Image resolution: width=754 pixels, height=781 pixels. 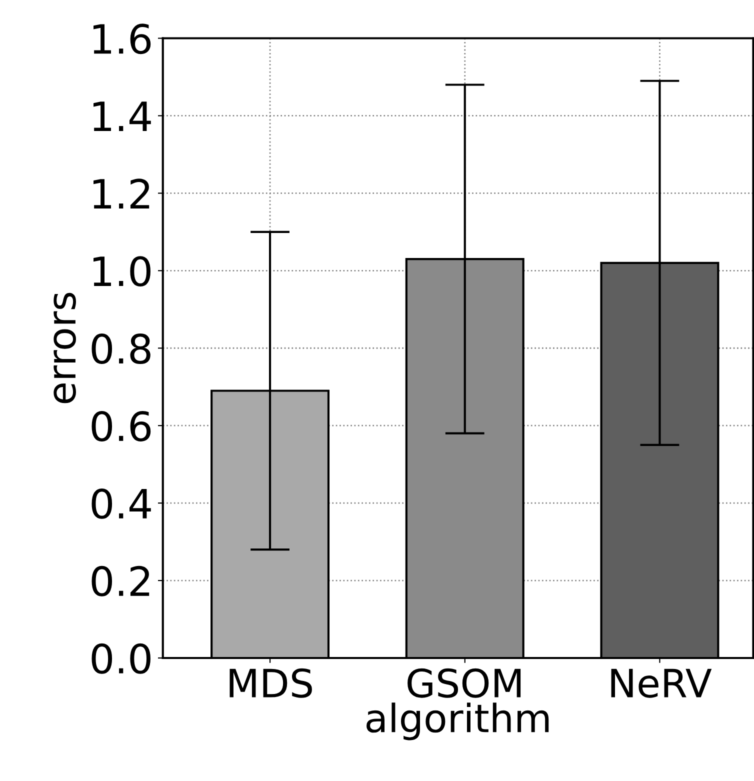 What do you see at coordinates (122, 271) in the screenshot?
I see `y-tick-label: 1.0` at bounding box center [122, 271].